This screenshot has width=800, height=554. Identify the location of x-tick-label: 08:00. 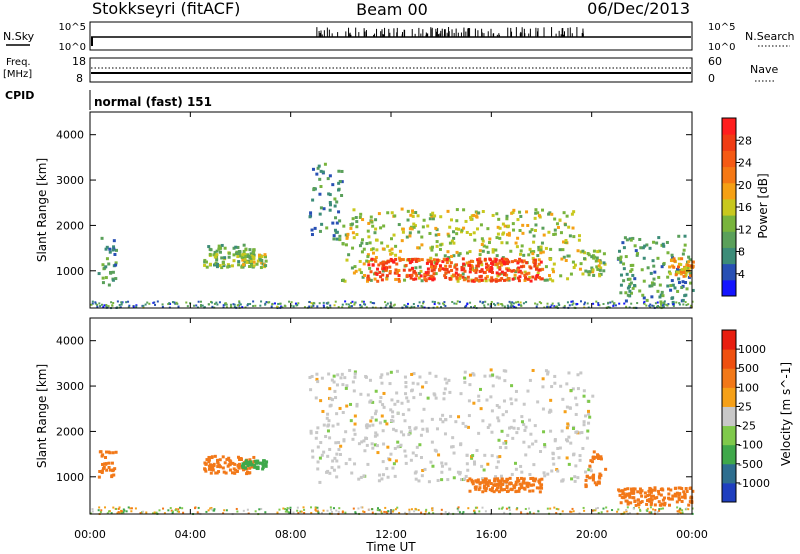
(291, 534).